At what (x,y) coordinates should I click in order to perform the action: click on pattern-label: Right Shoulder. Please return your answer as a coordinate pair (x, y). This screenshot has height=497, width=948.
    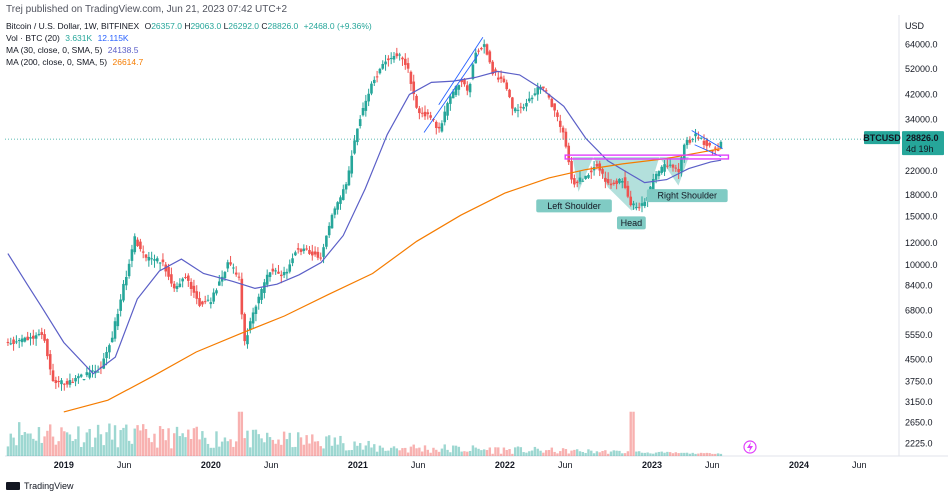
    Looking at the image, I should click on (687, 196).